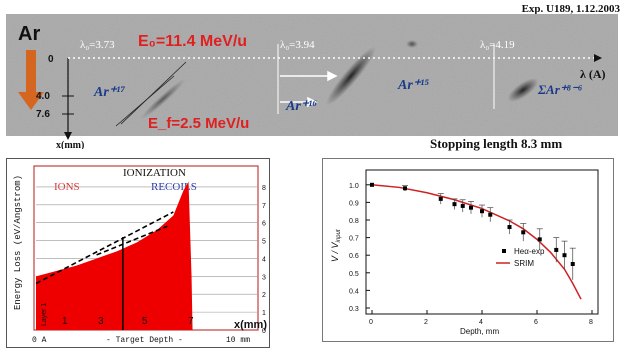 The width and height of the screenshot is (624, 349). What do you see at coordinates (264, 295) in the screenshot?
I see `energy-y-tick: 2` at bounding box center [264, 295].